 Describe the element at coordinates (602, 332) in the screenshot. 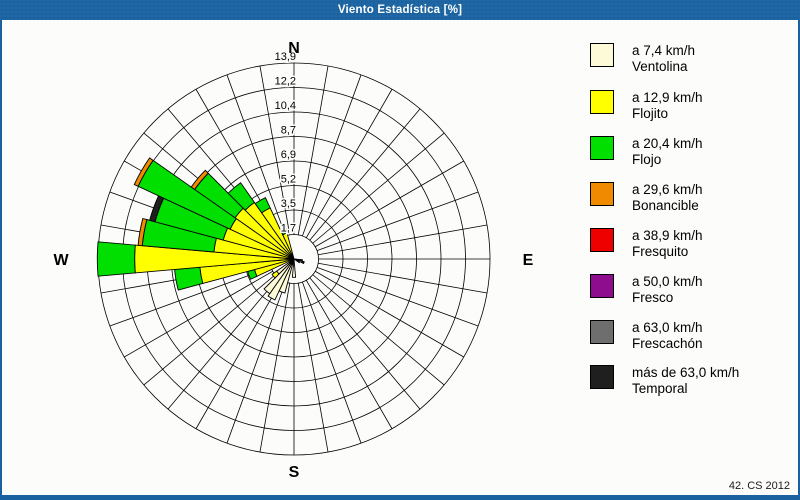

I see `frescachon-swatch` at that location.